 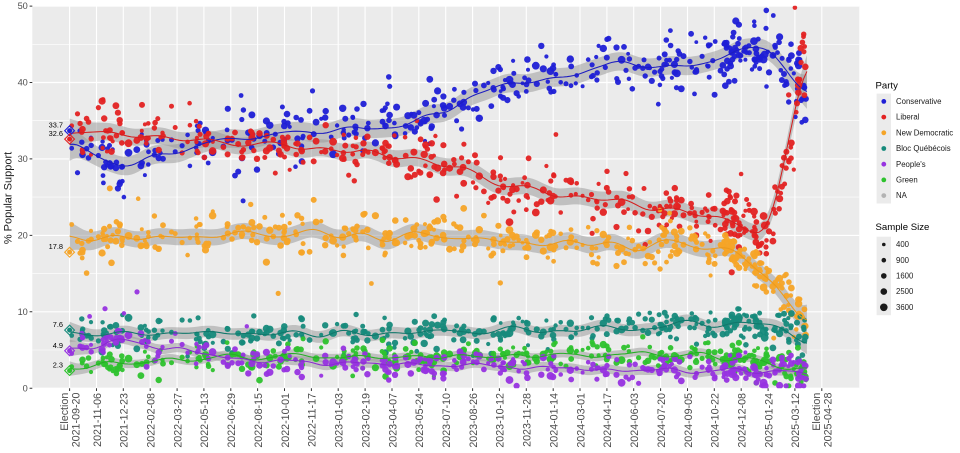 I want to click on svg-text: 7.6, so click(x=58, y=324).